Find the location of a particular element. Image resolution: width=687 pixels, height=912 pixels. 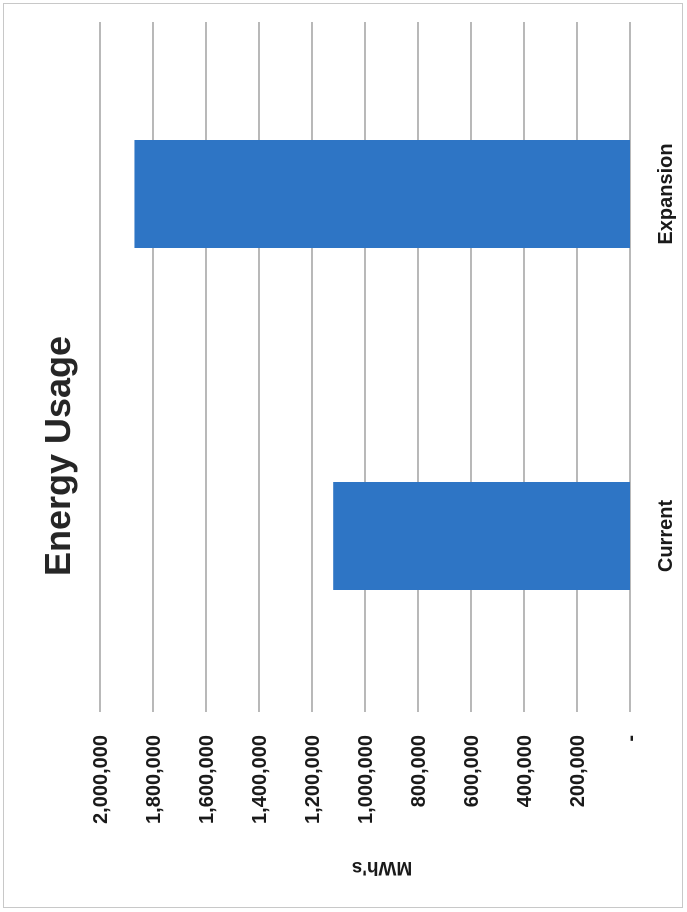

tick-label: 1,000,000 is located at coordinates (366, 779).